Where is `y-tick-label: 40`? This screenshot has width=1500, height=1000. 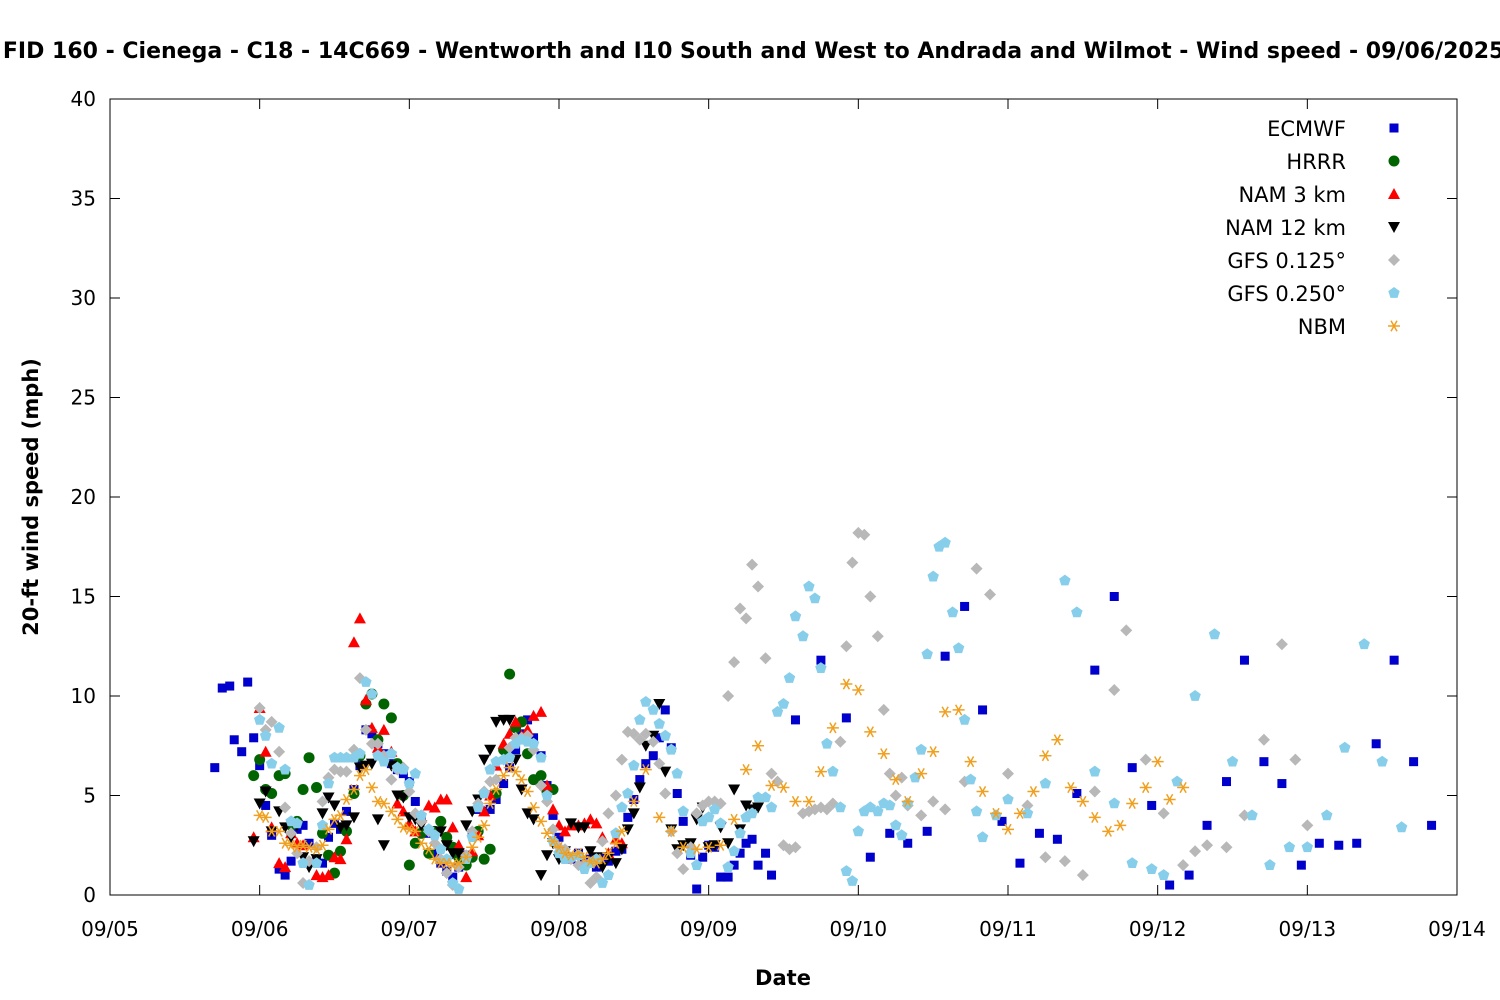 y-tick-label: 40 is located at coordinates (83, 99).